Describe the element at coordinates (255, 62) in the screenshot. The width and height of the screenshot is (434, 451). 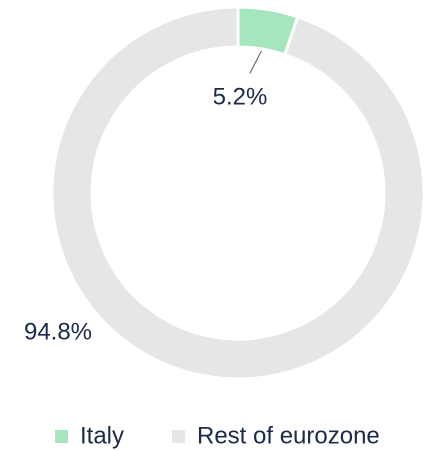
I see `leader-line` at that location.